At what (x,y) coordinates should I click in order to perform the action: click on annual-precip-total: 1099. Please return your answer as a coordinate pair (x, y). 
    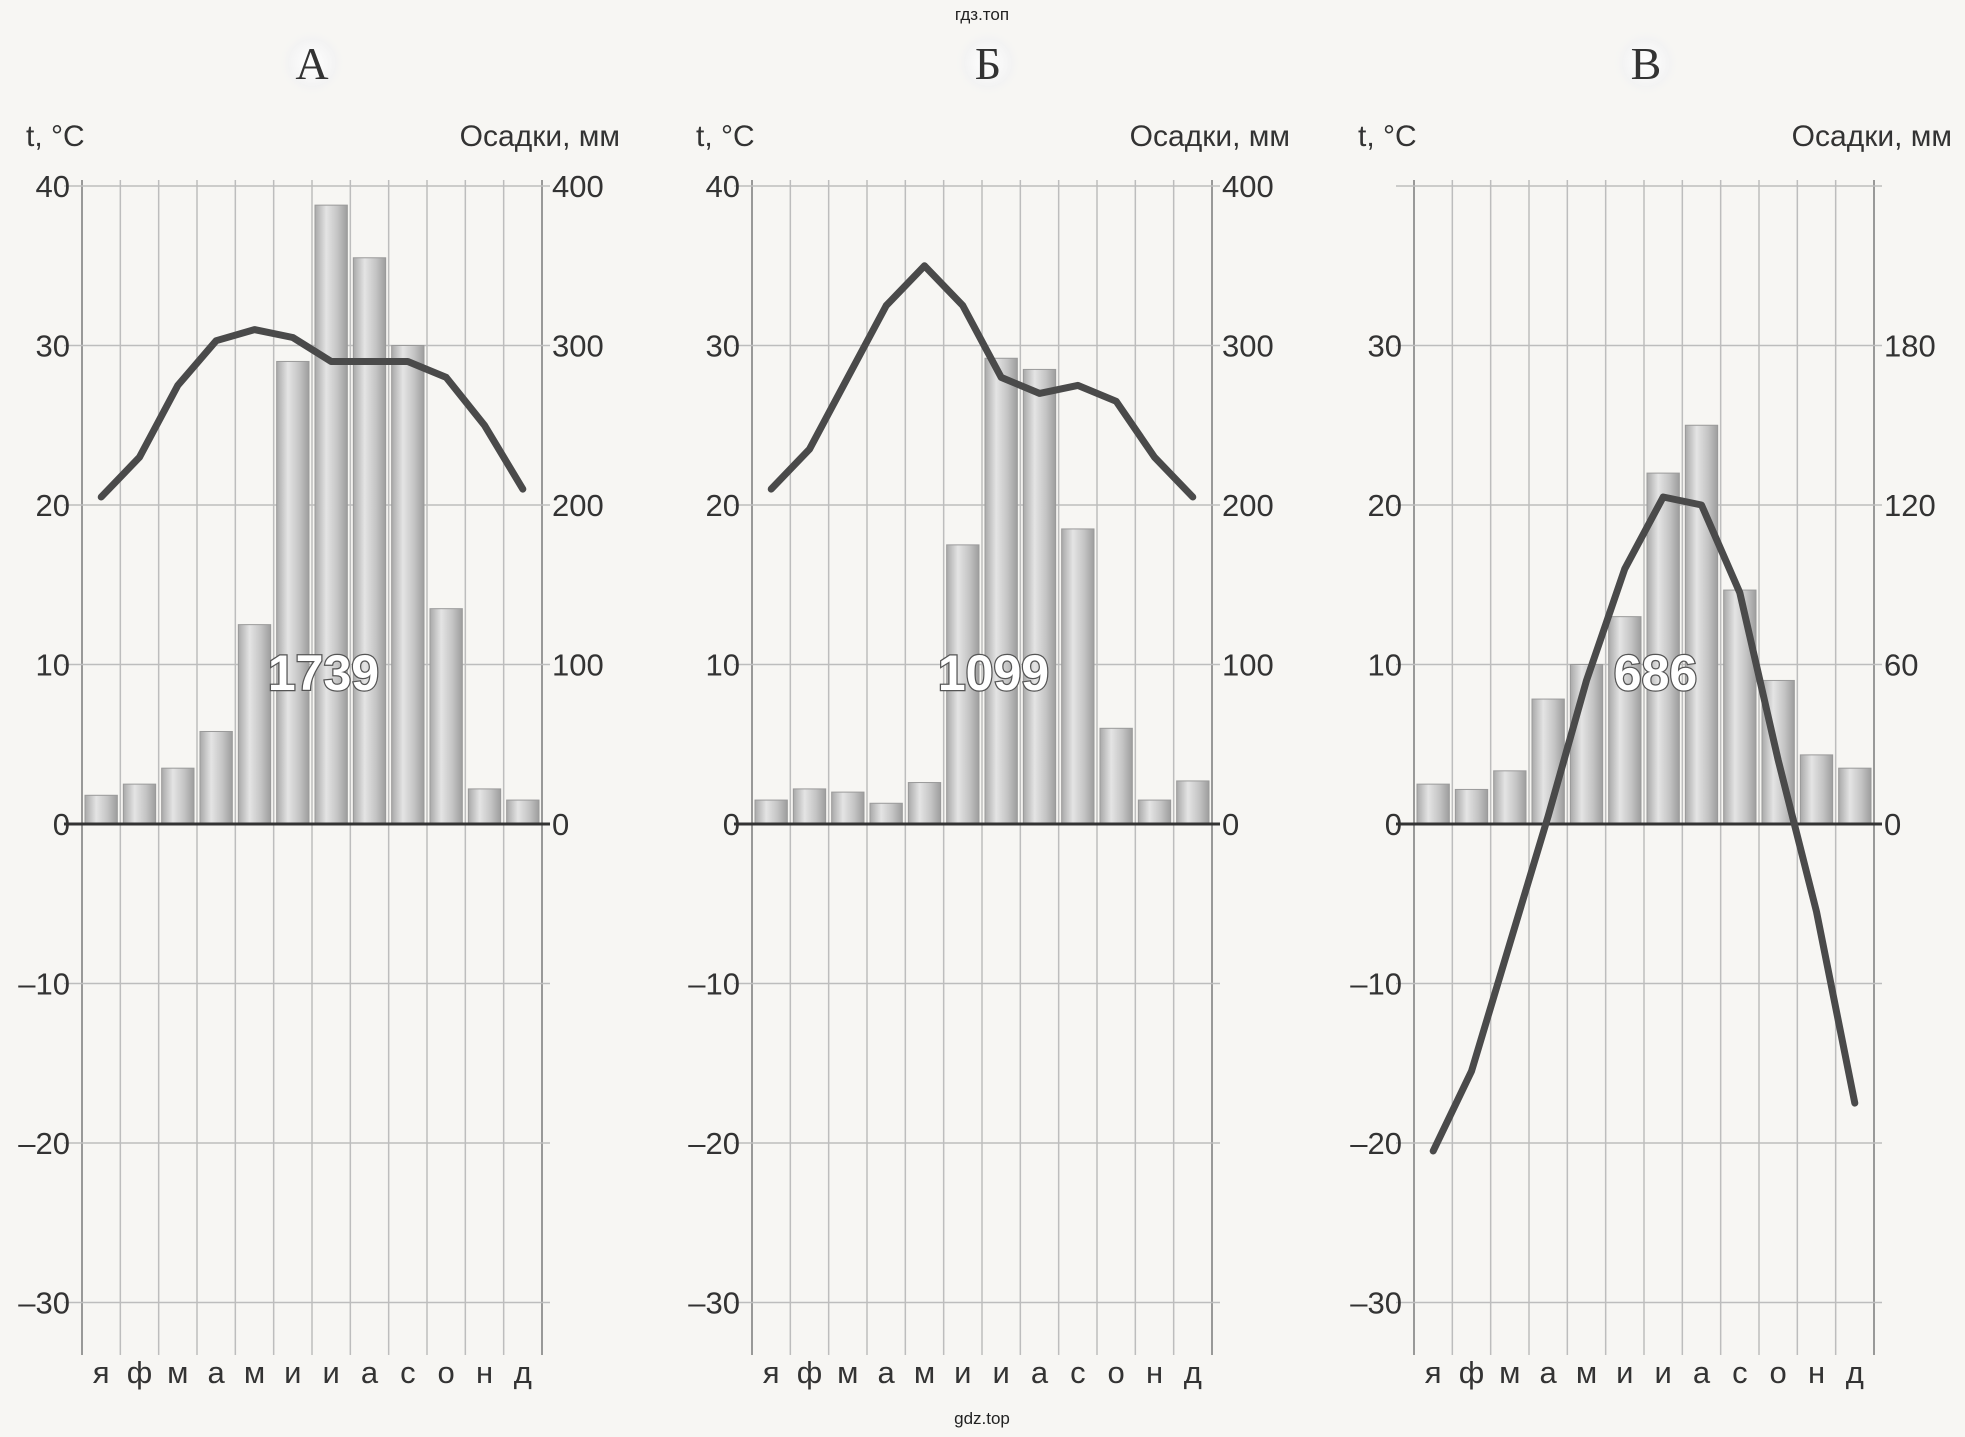
    Looking at the image, I should click on (993, 673).